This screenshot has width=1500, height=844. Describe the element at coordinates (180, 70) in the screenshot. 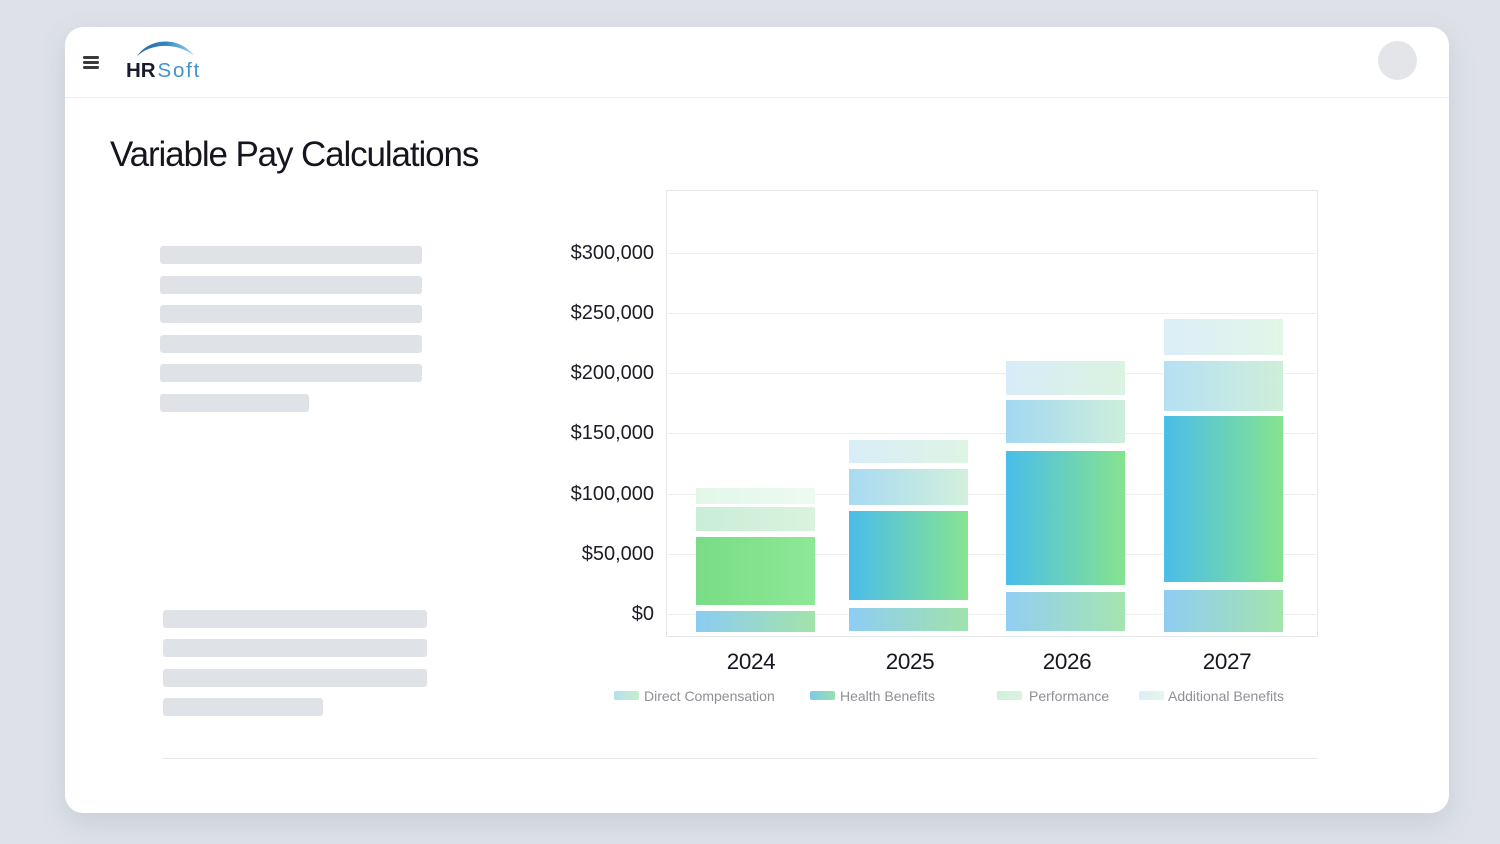

I see `svg-text: Soft` at that location.